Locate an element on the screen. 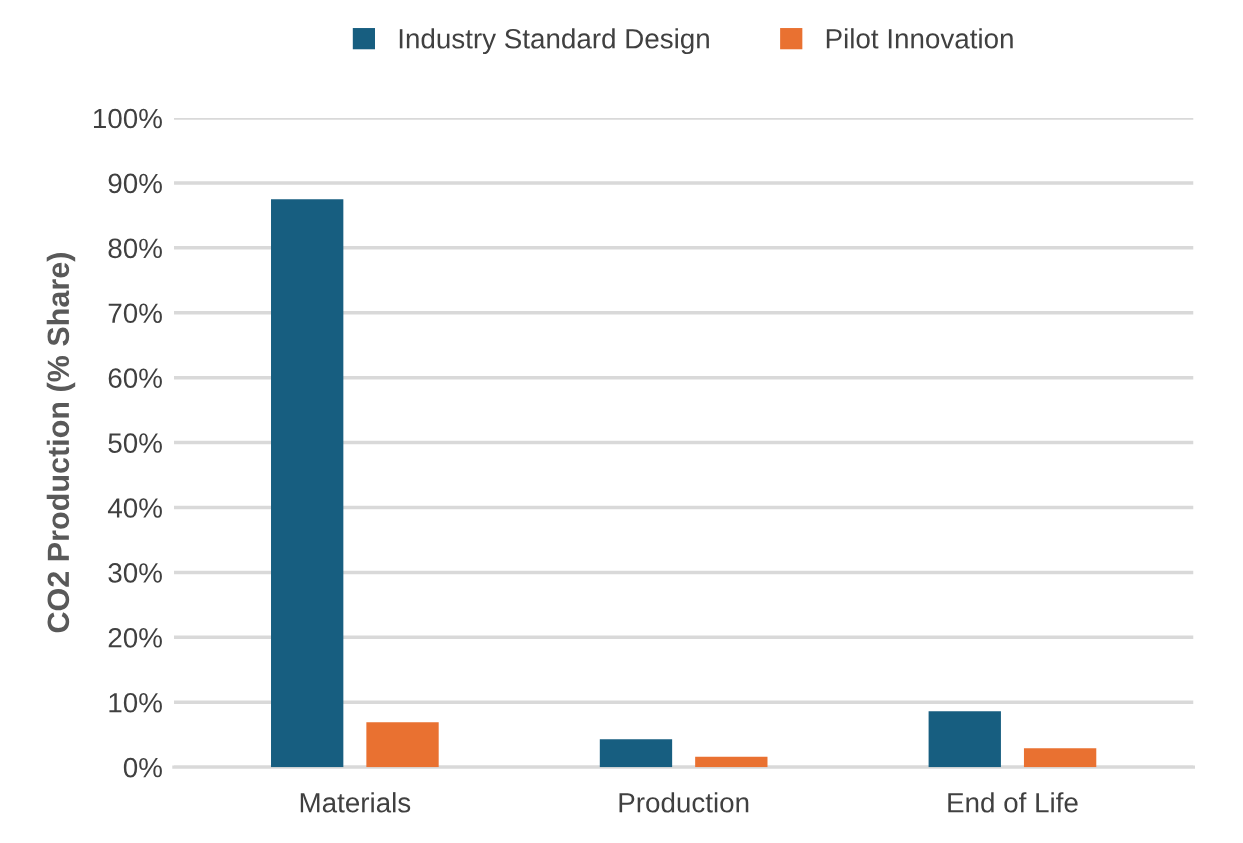 The image size is (1243, 843). legend-label: Industry Standard Design is located at coordinates (554, 41).